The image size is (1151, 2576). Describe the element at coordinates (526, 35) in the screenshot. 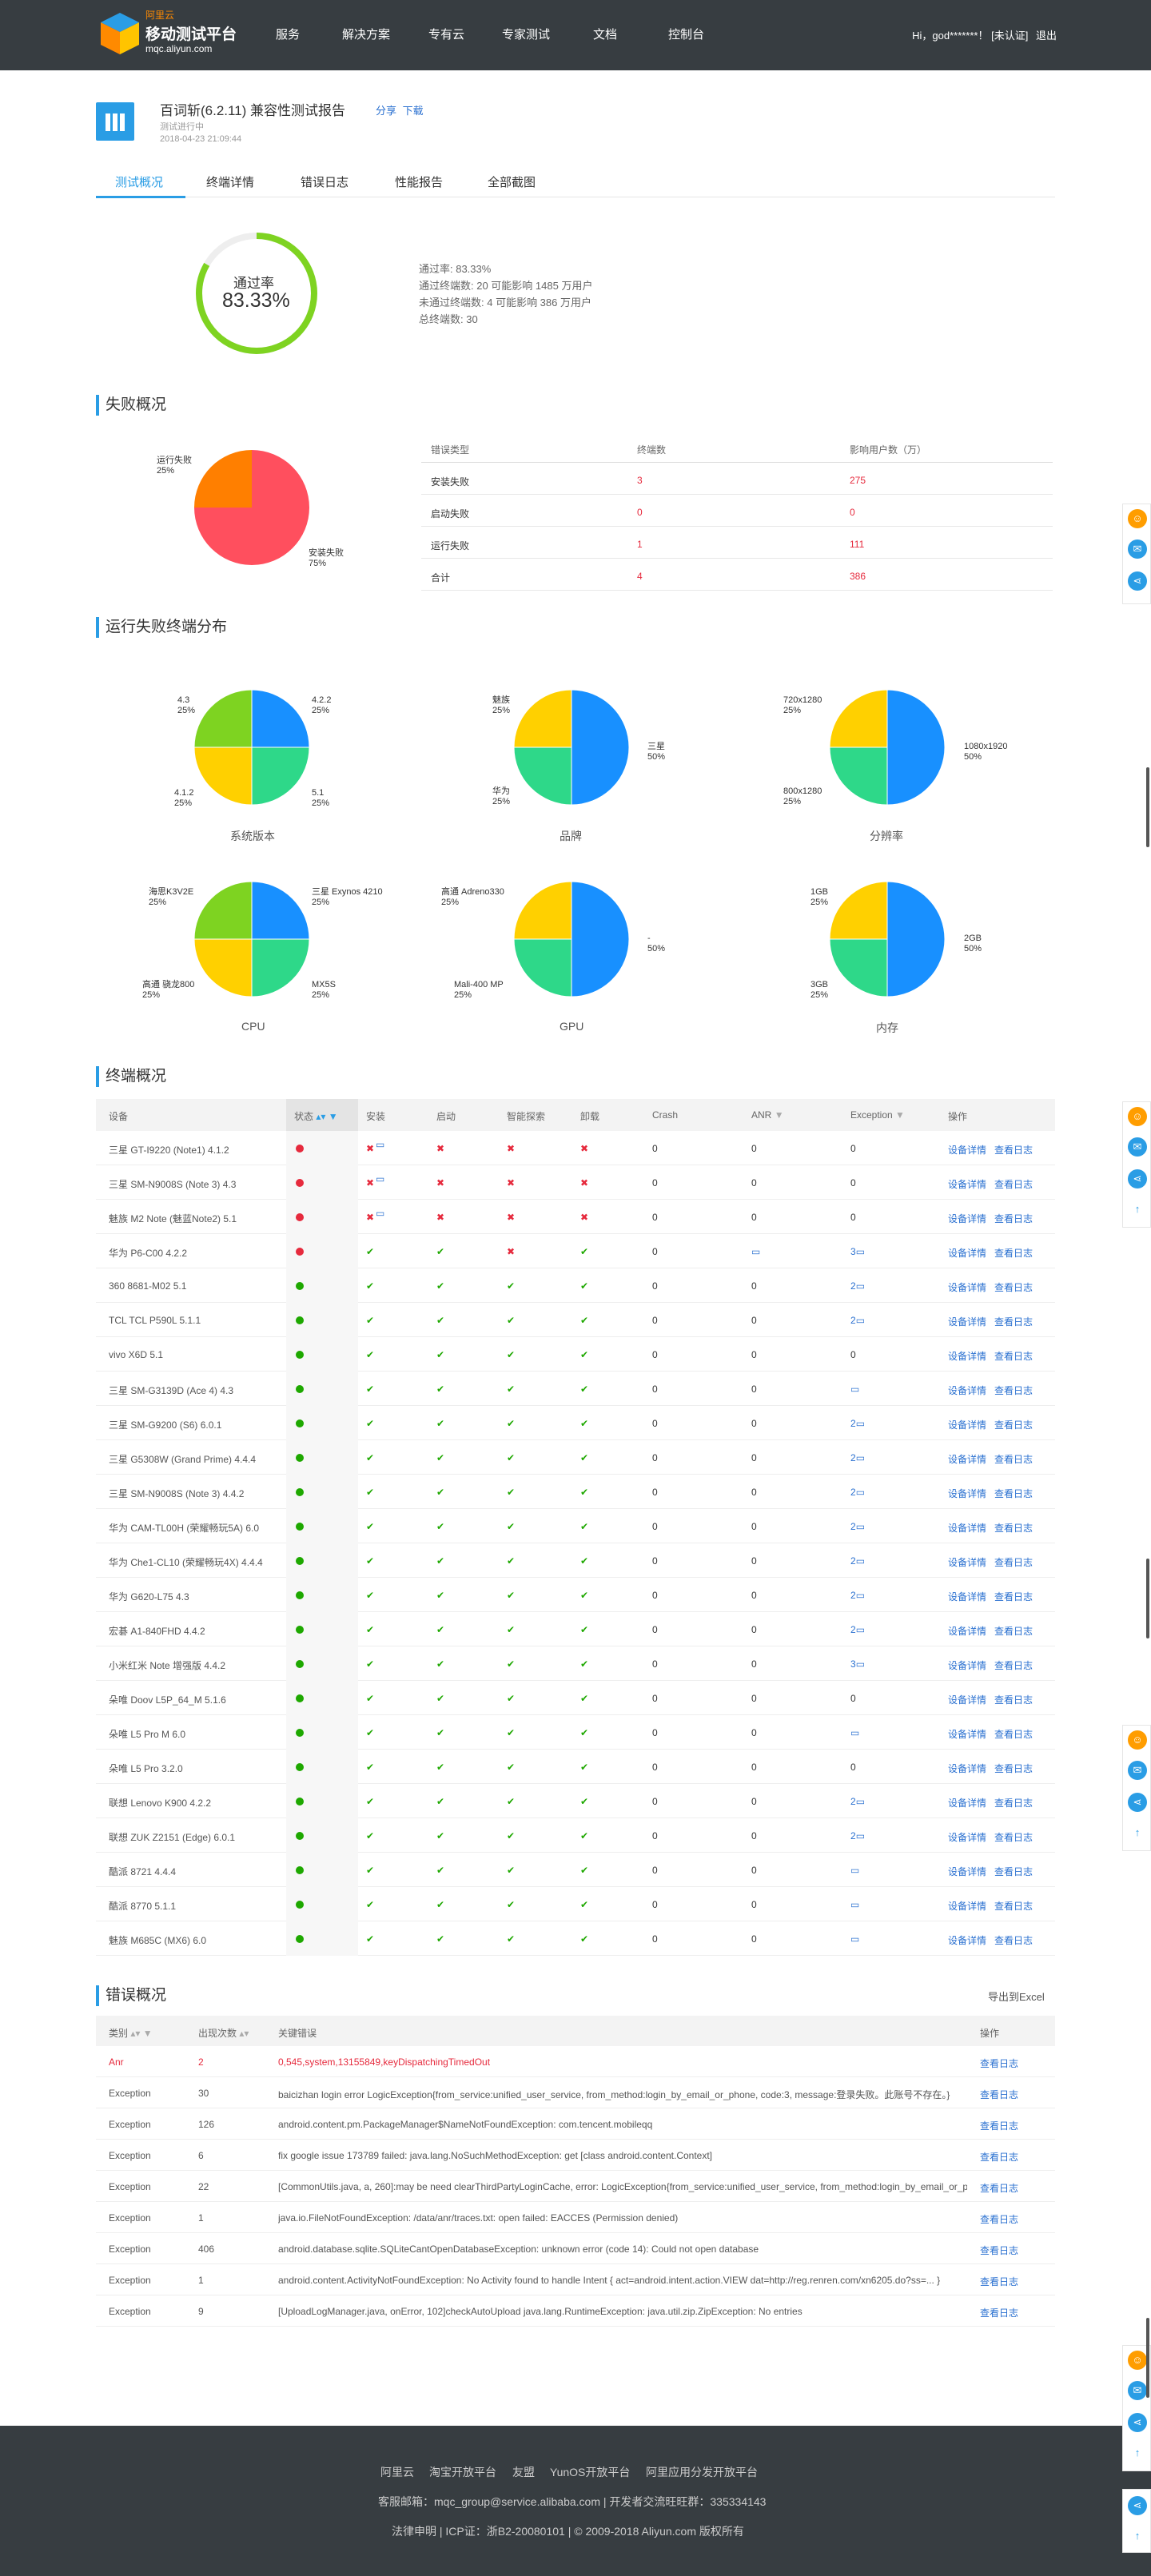

I see `nav-expert-testing: 专家测试` at that location.